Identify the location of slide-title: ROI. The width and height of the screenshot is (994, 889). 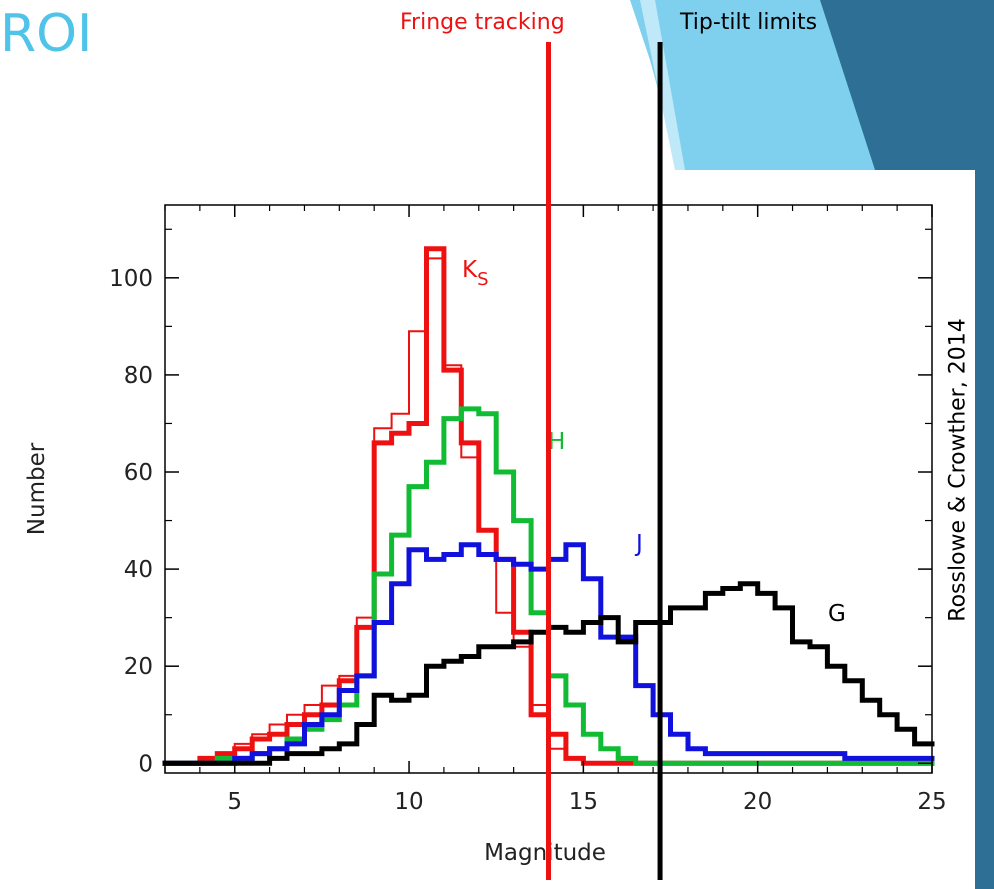
(46, 34).